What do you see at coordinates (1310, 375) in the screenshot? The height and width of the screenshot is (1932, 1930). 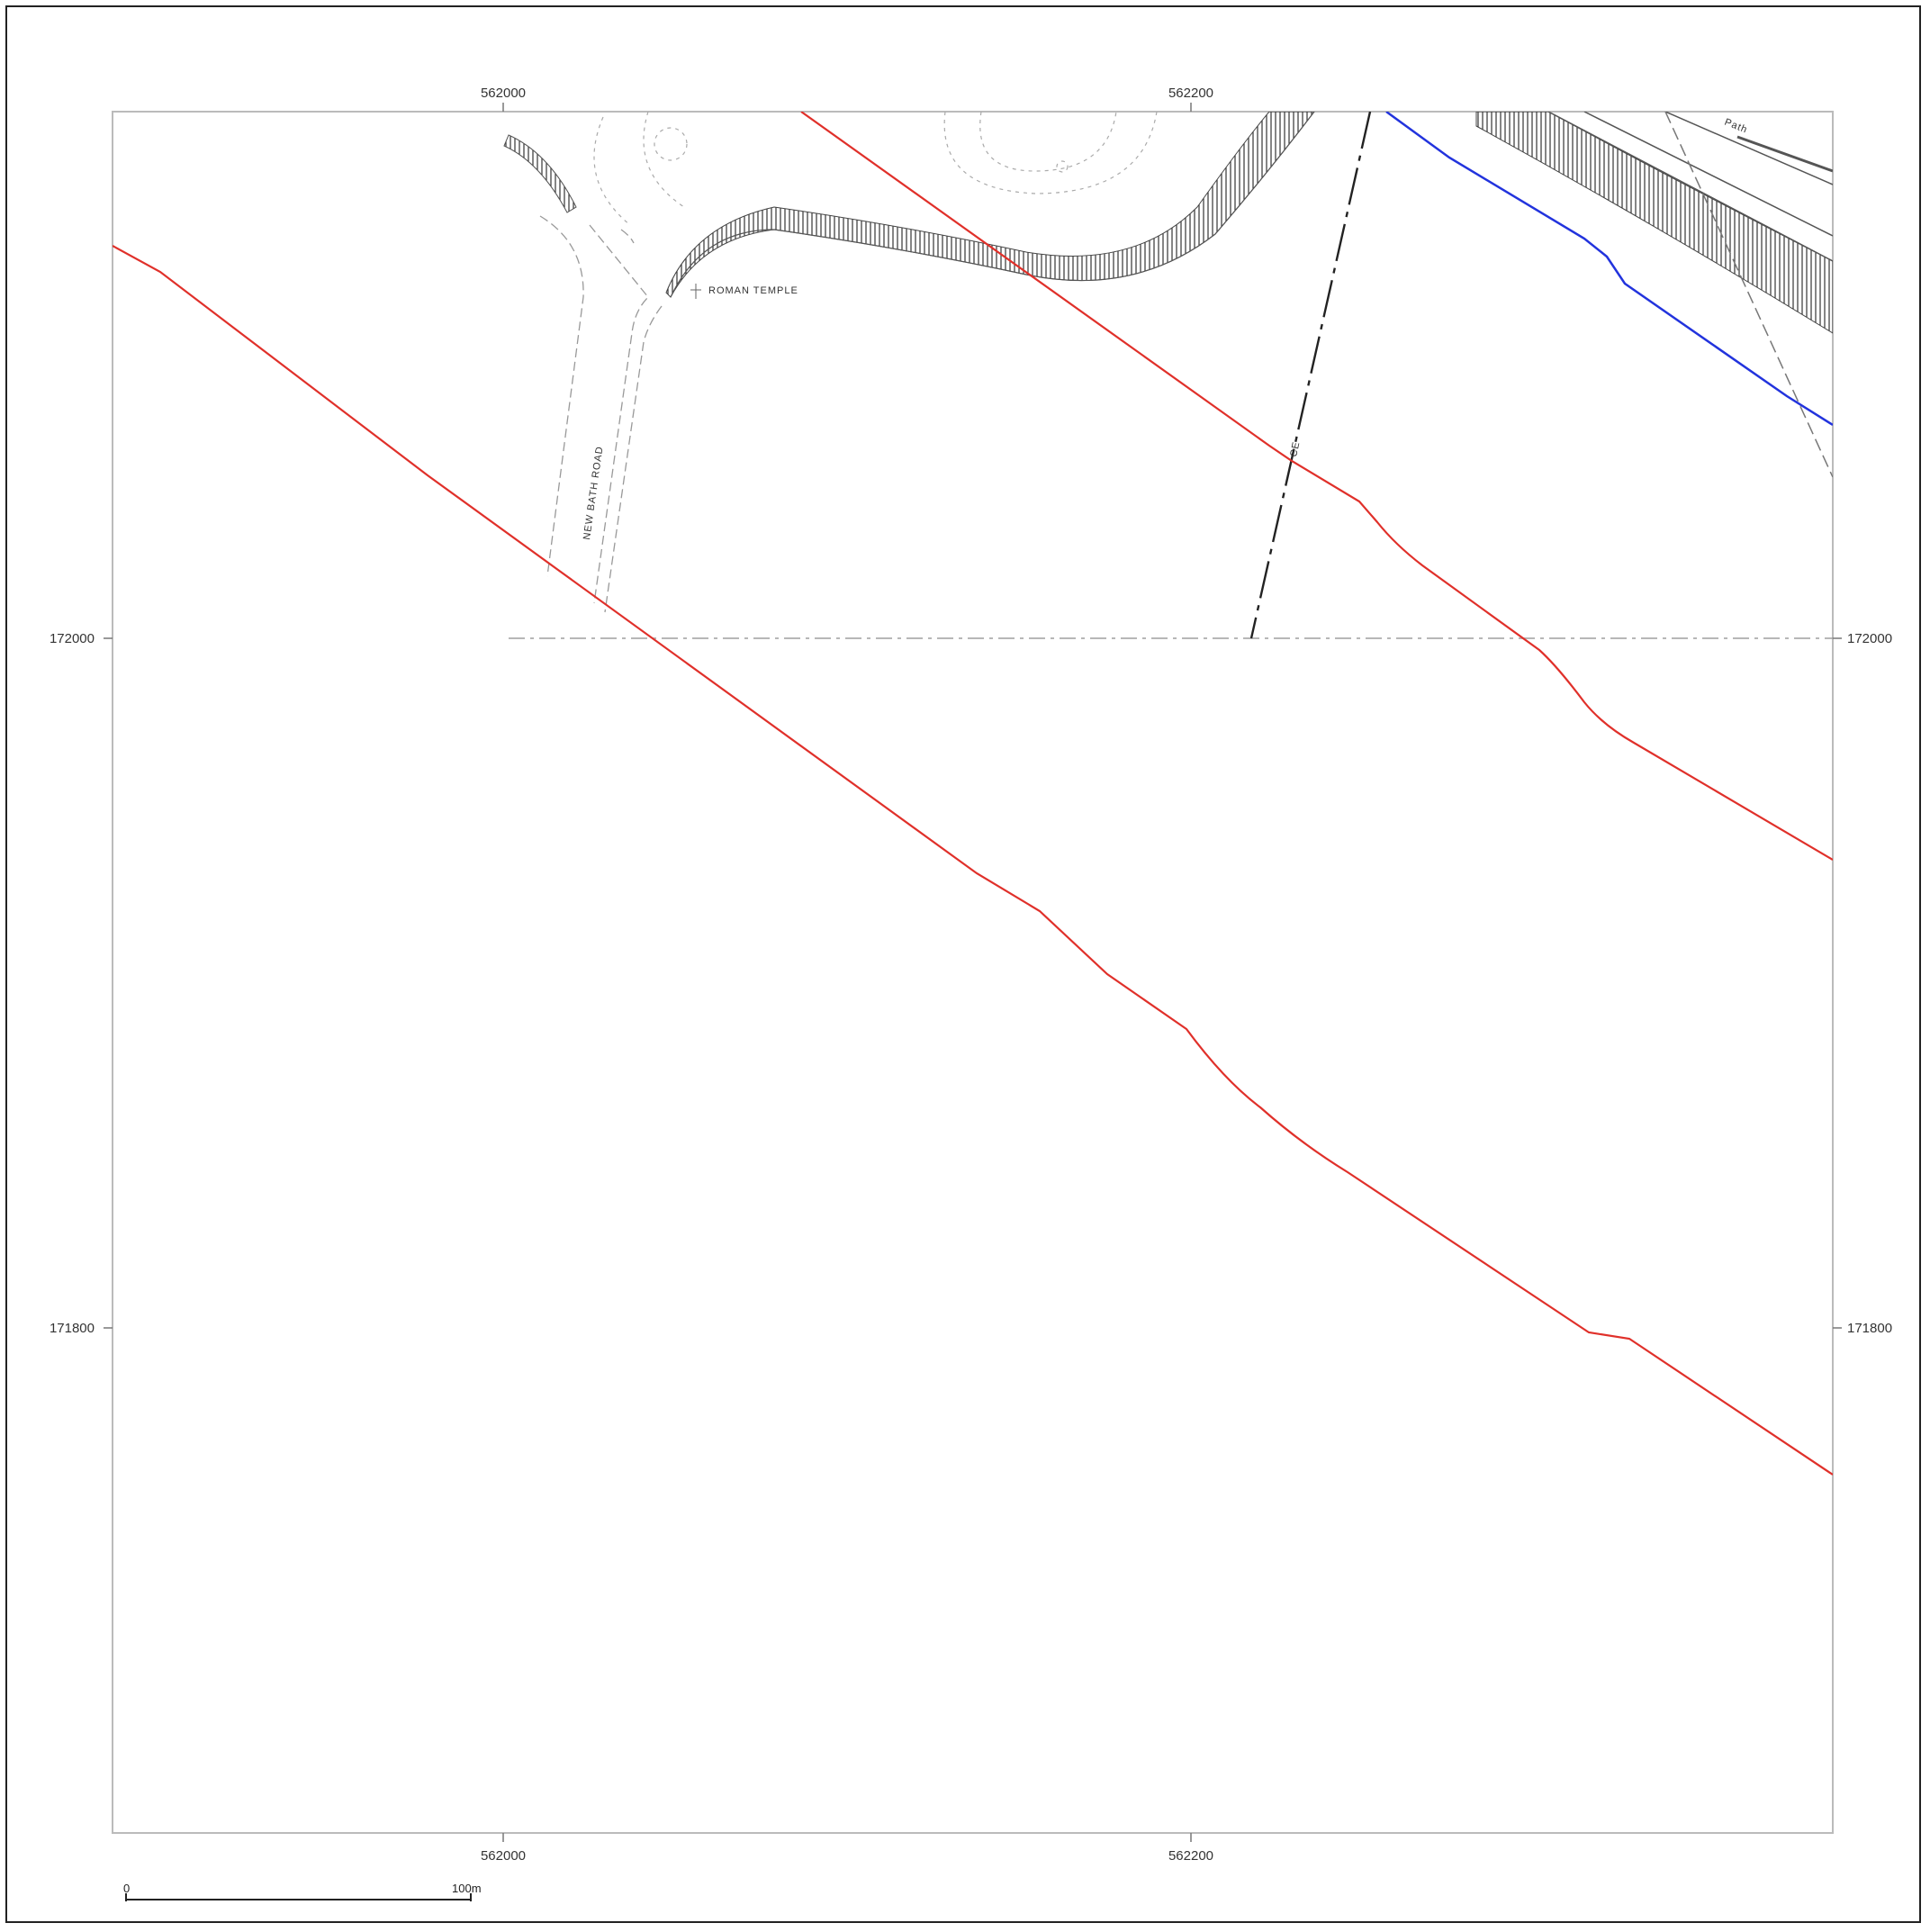 I see `ce-boundary-line` at bounding box center [1310, 375].